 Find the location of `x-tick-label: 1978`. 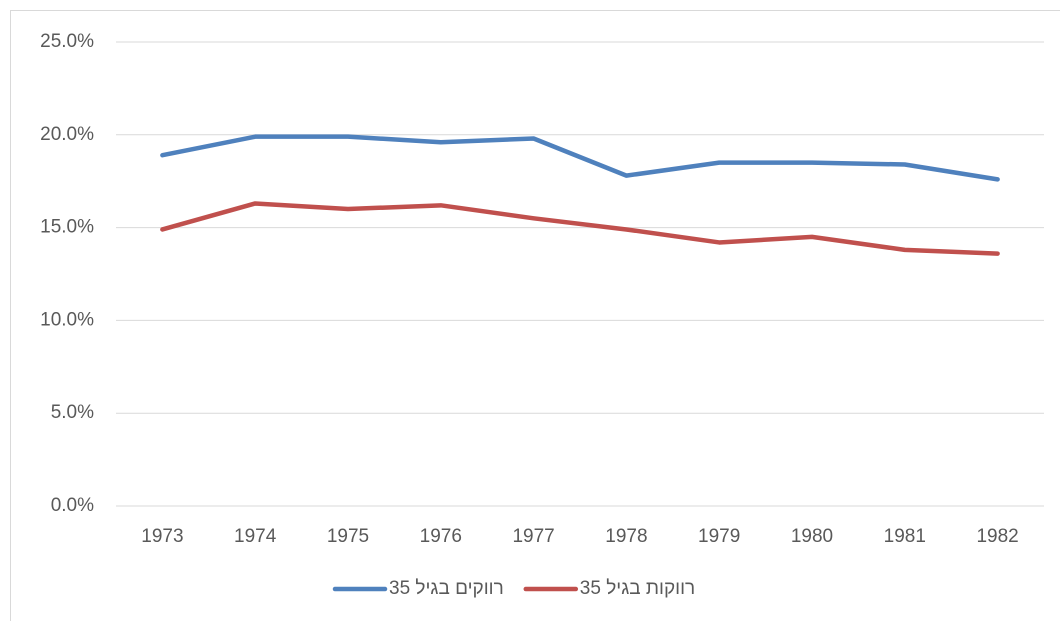

x-tick-label: 1978 is located at coordinates (626, 536).